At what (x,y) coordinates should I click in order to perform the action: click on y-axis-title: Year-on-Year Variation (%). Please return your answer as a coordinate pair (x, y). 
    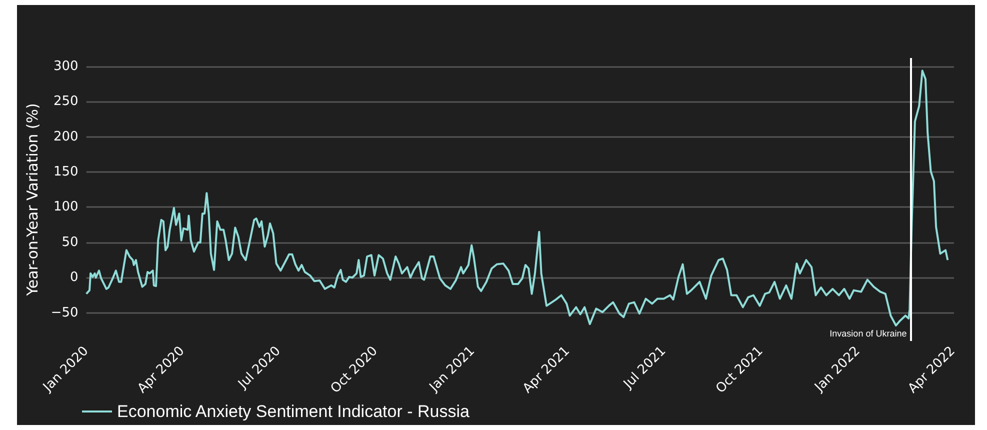
    Looking at the image, I should click on (33, 200).